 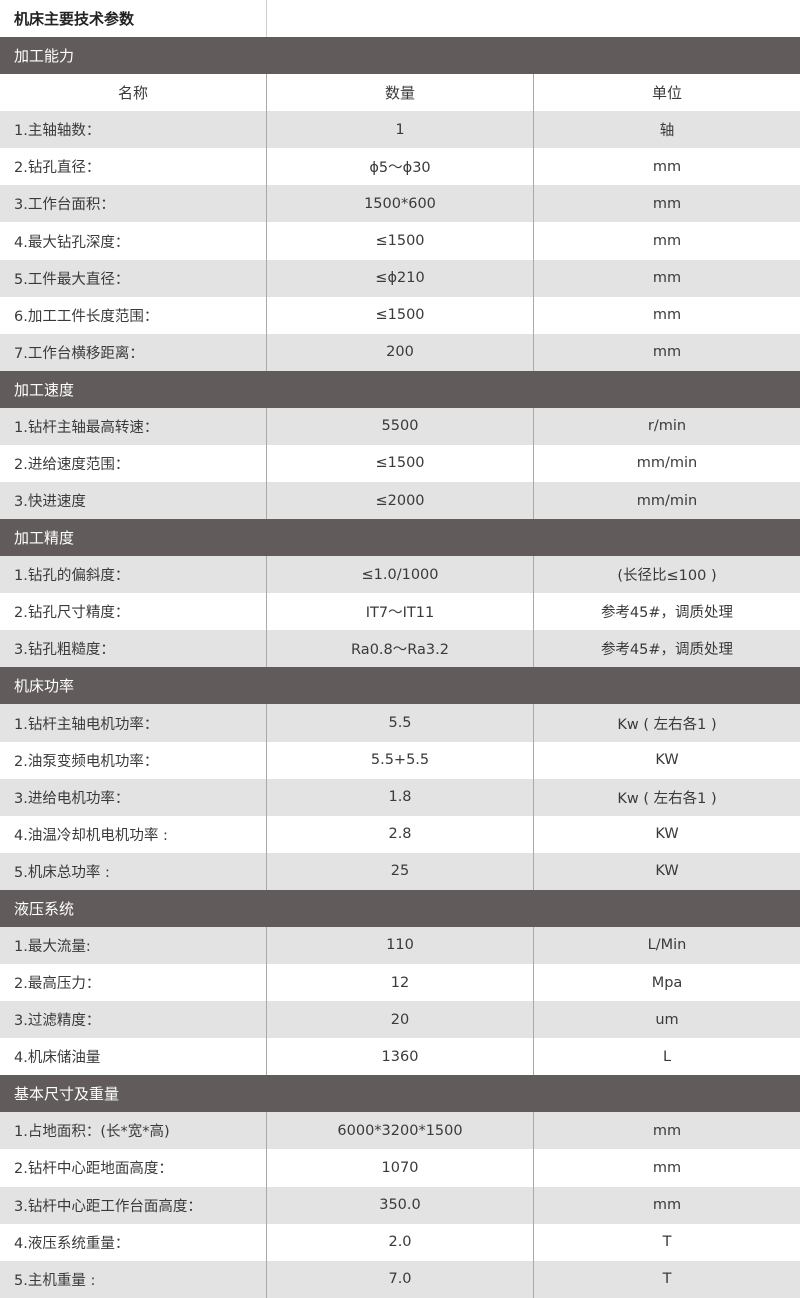 I want to click on param-name: 1.钻孔的偏斜度：, so click(x=72, y=576).